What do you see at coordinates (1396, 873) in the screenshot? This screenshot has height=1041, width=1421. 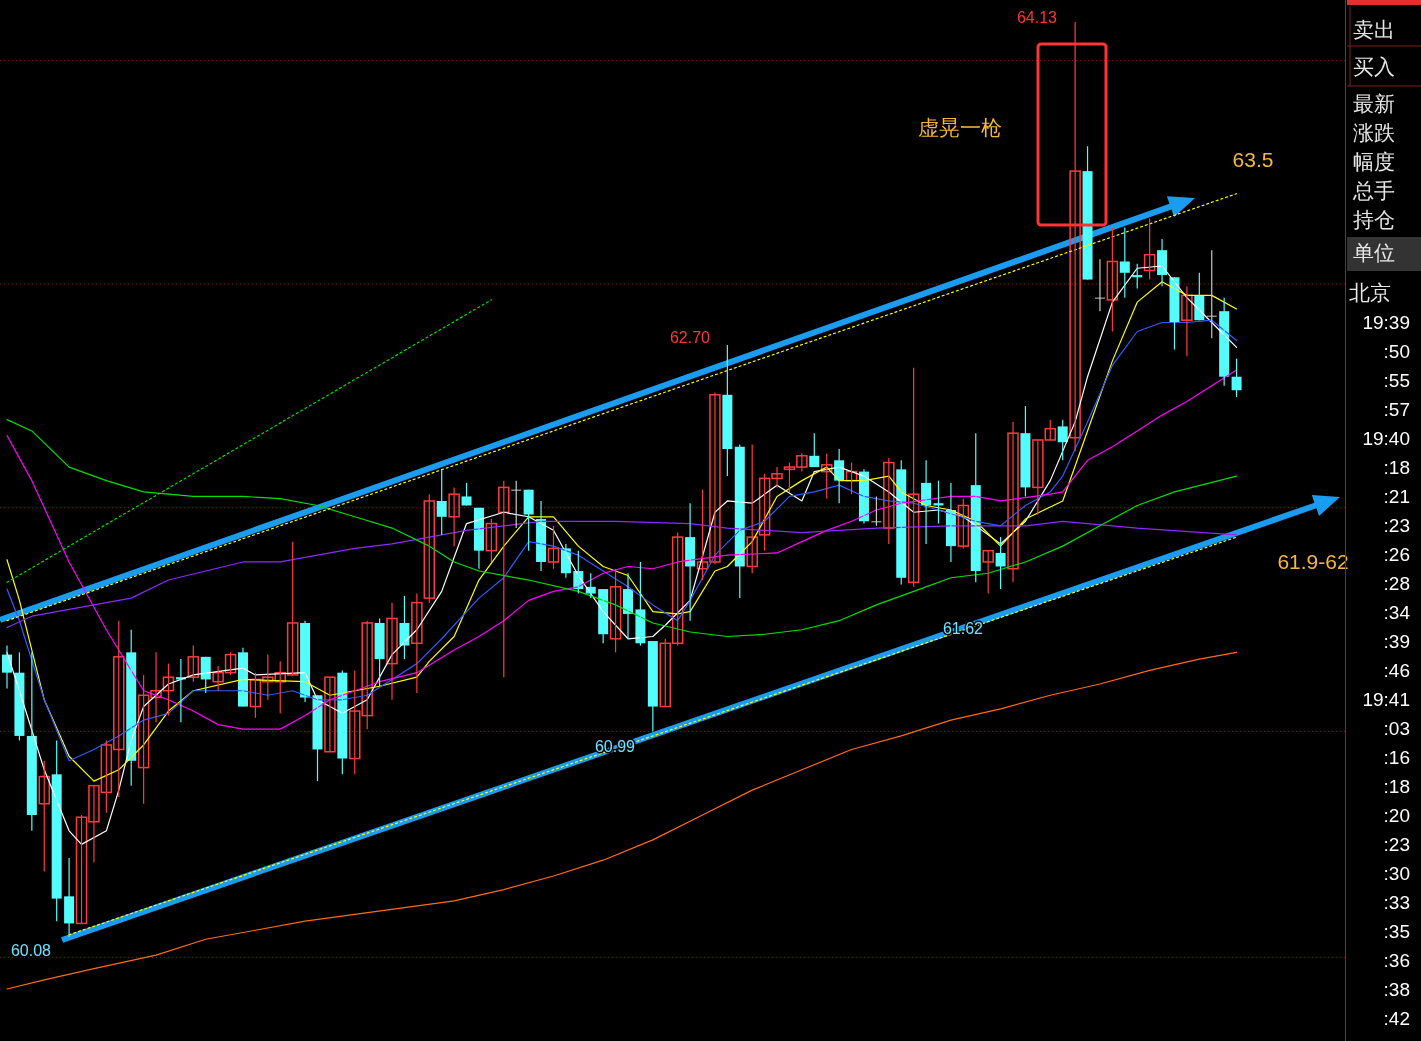 I see `text: :30` at bounding box center [1396, 873].